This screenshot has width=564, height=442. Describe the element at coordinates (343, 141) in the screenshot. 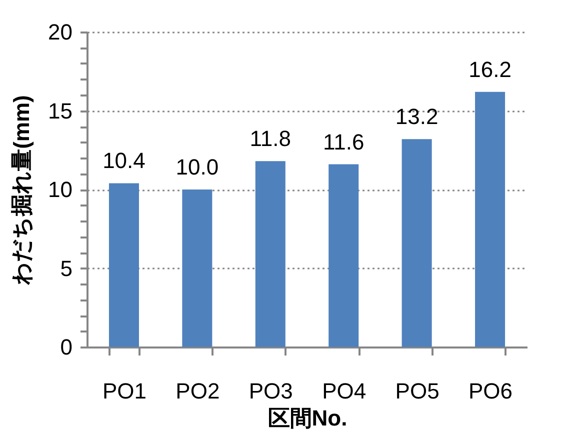

I see `data-label: 11.6` at that location.